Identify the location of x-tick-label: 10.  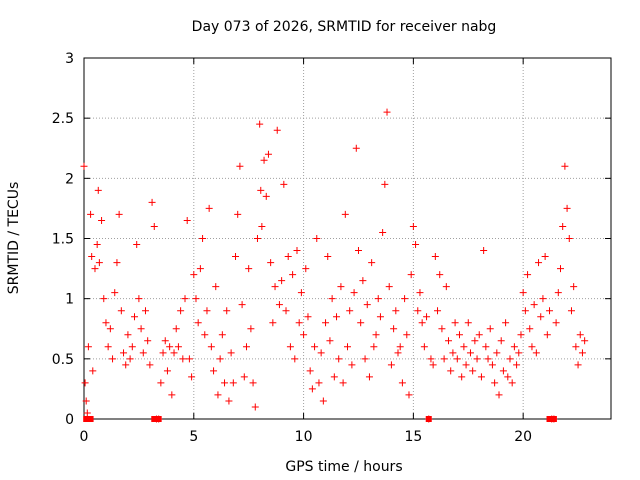
(304, 437).